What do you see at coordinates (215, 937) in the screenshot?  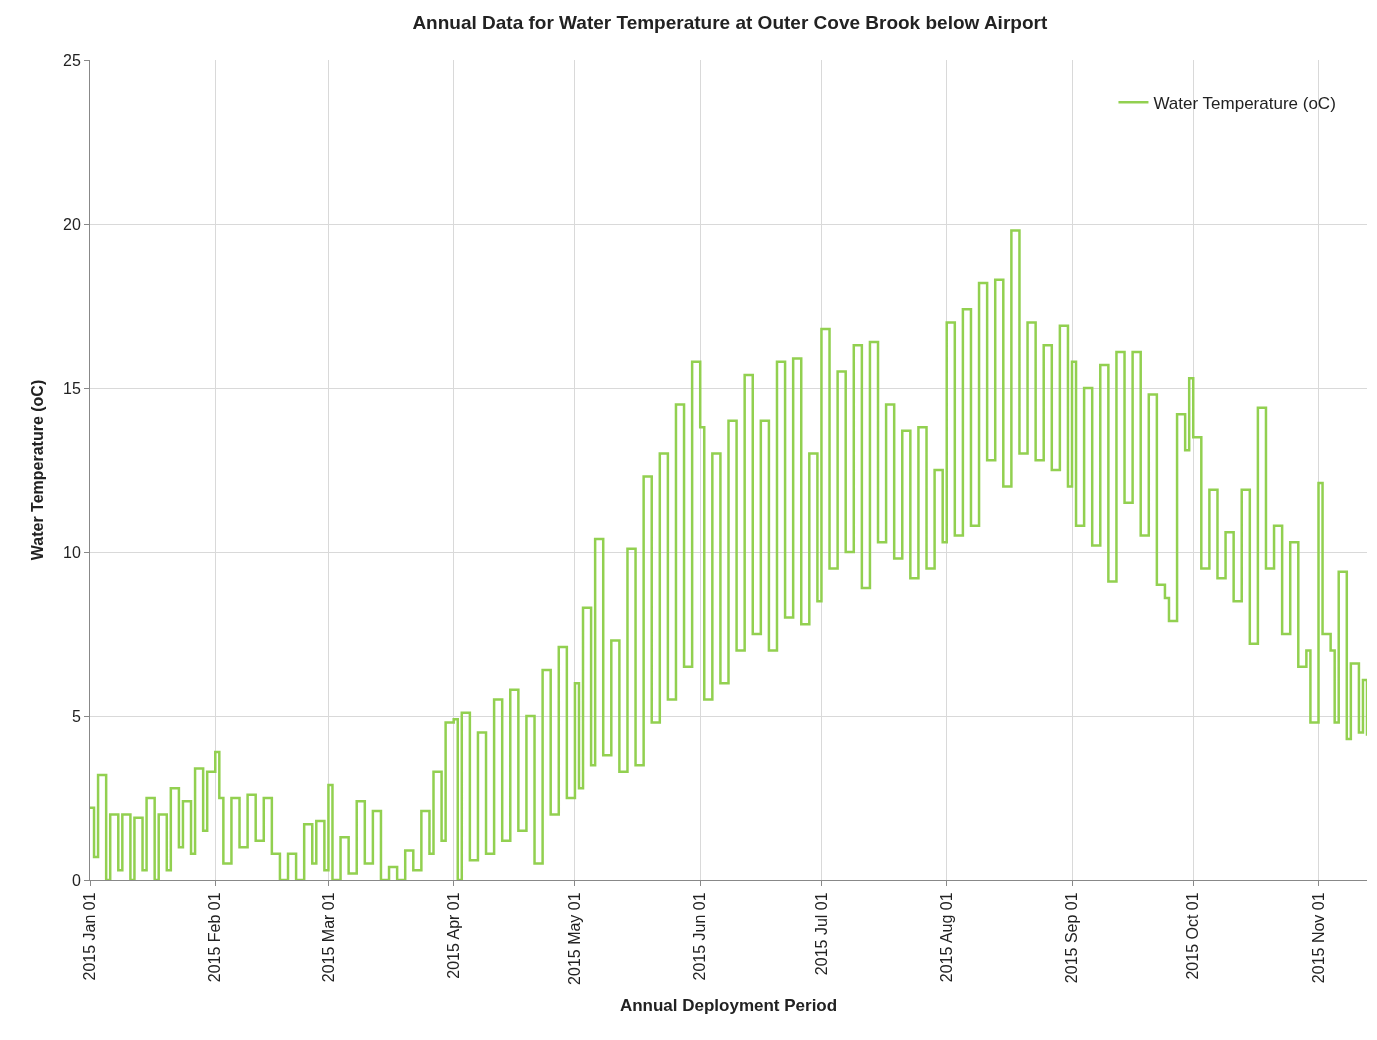 I see `x-tick-label: 2015 Feb 01` at bounding box center [215, 937].